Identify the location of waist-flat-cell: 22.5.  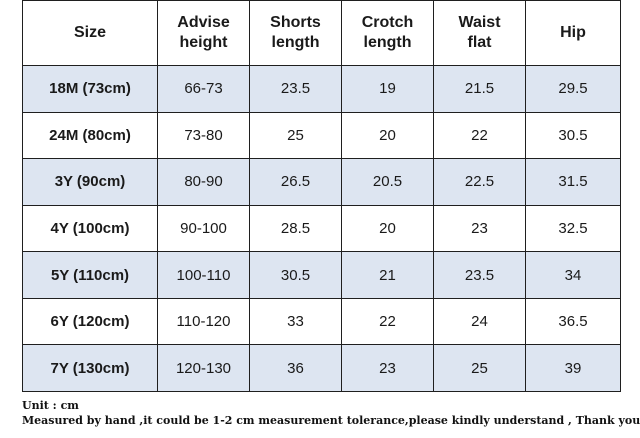
(479, 182).